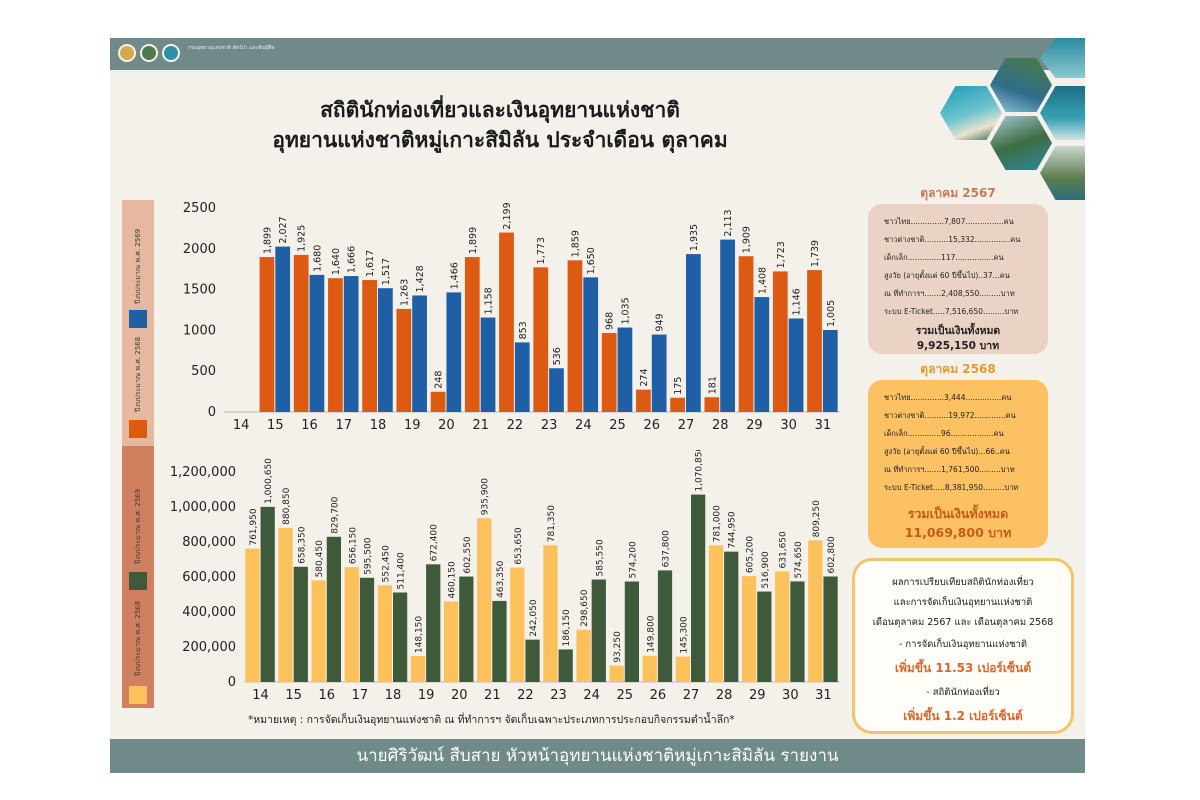 The width and height of the screenshot is (1200, 800). Describe the element at coordinates (260, 695) in the screenshot. I see `x-tick-label: 14` at that location.